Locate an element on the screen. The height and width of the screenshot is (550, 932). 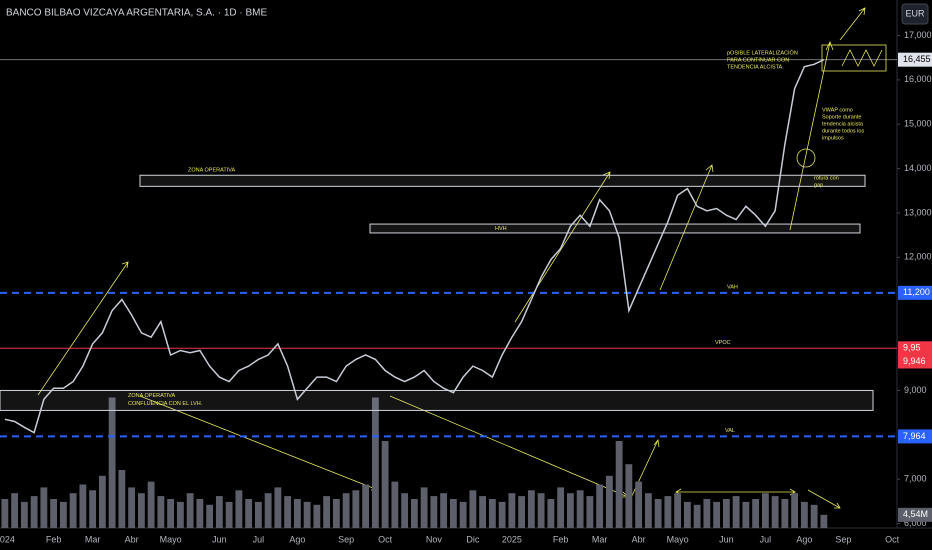
note: Soporte durante is located at coordinates (841, 117).